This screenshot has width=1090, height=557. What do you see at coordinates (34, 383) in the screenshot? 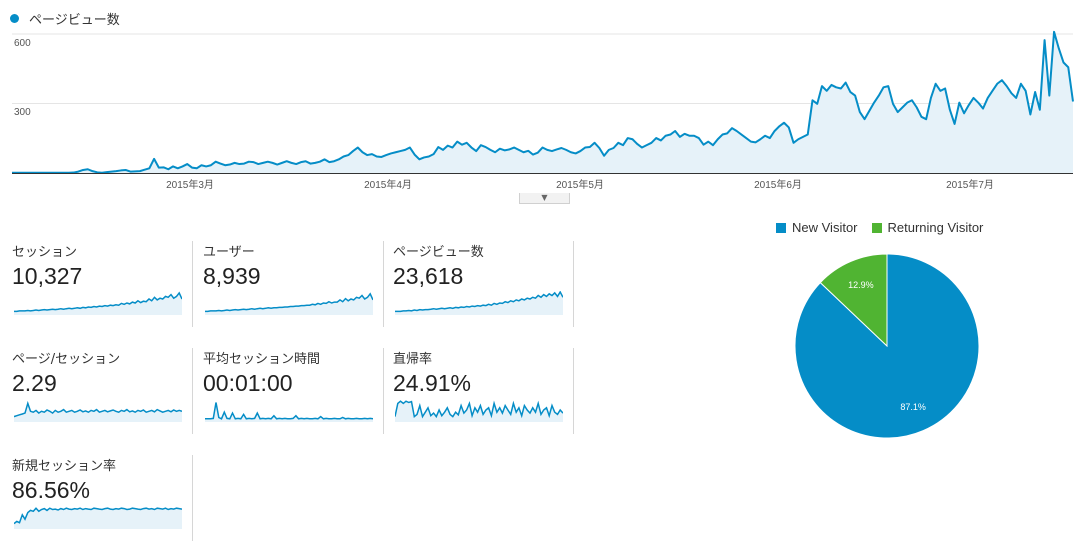
I see `metric-value: 2.29` at bounding box center [34, 383].